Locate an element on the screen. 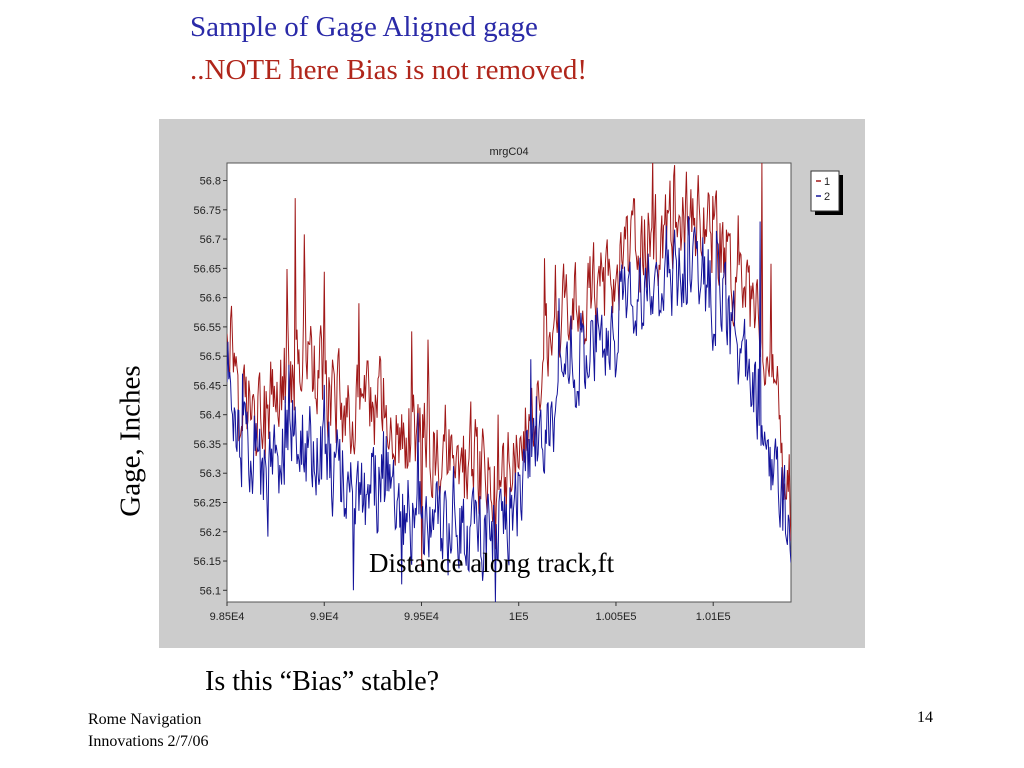 The height and width of the screenshot is (768, 1024). y-tick-label: 56.65 is located at coordinates (207, 269).